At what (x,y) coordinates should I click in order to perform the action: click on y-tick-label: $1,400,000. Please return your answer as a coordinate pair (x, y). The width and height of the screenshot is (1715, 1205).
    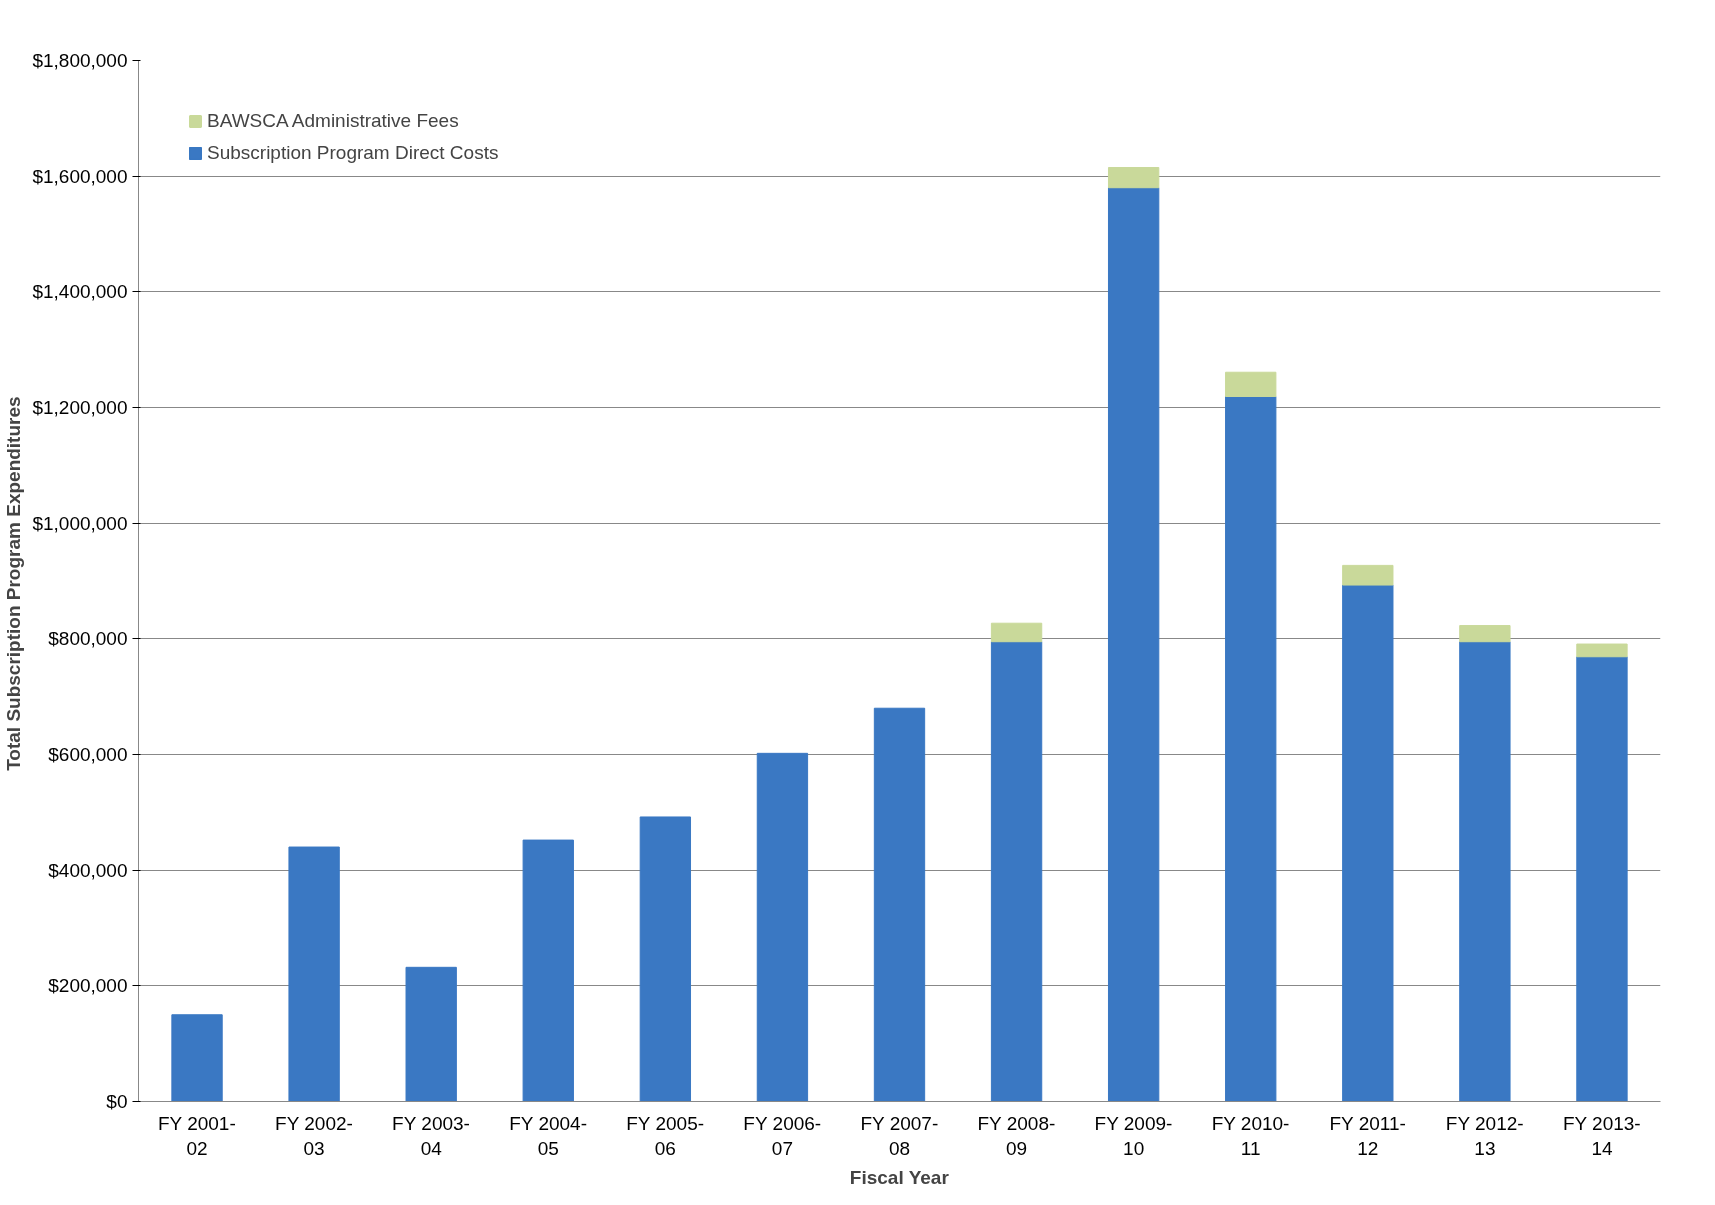
    Looking at the image, I should click on (80, 292).